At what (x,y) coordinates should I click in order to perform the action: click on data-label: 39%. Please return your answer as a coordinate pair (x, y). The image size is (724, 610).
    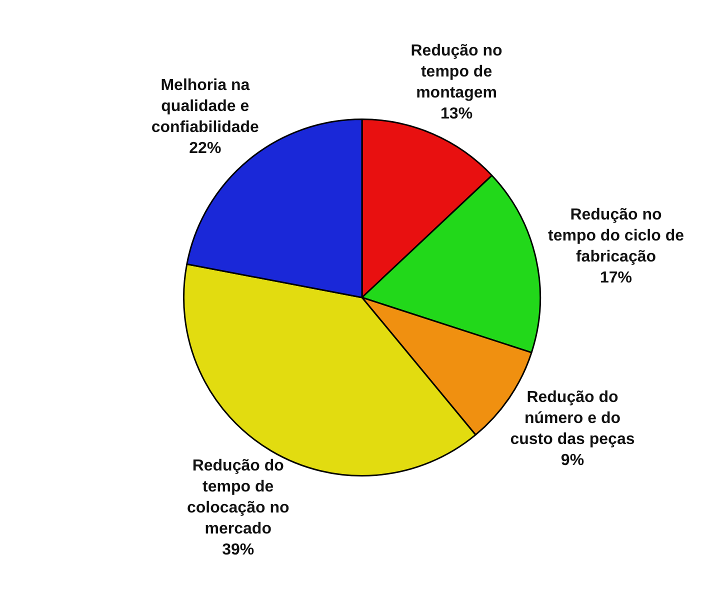
    Looking at the image, I should click on (238, 550).